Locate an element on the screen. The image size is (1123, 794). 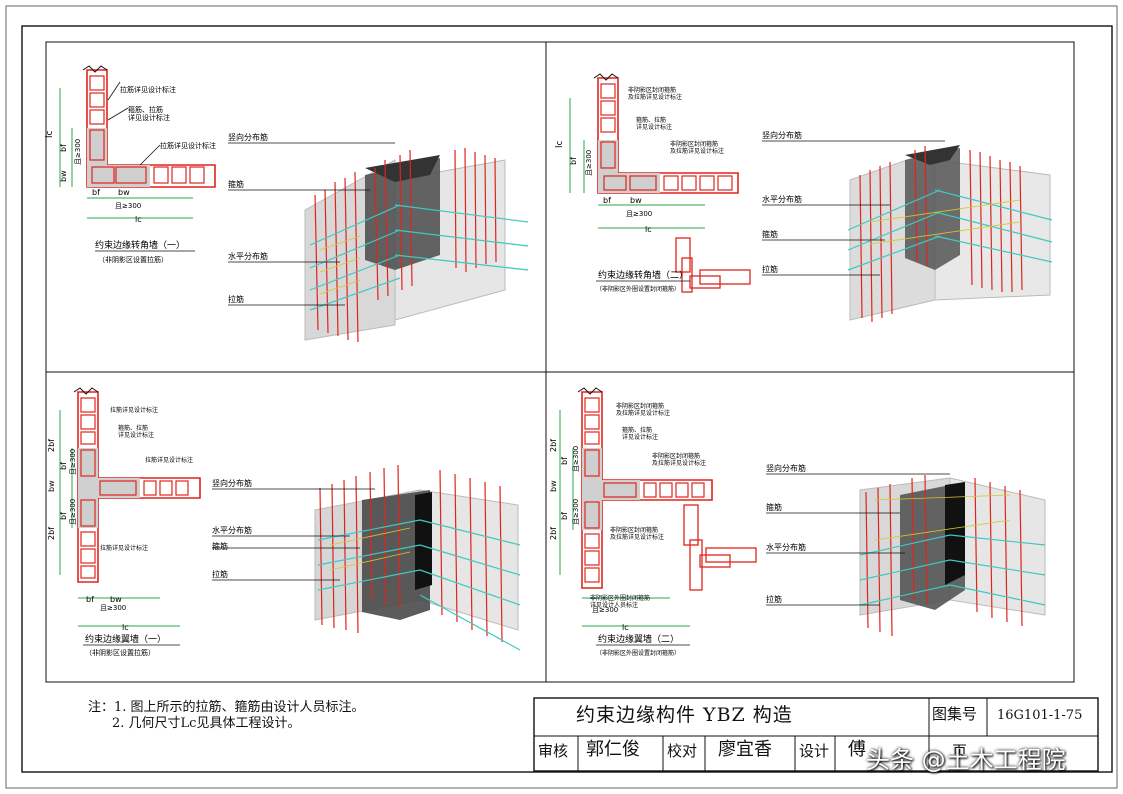
tl-dim-6: bw is located at coordinates (124, 192).